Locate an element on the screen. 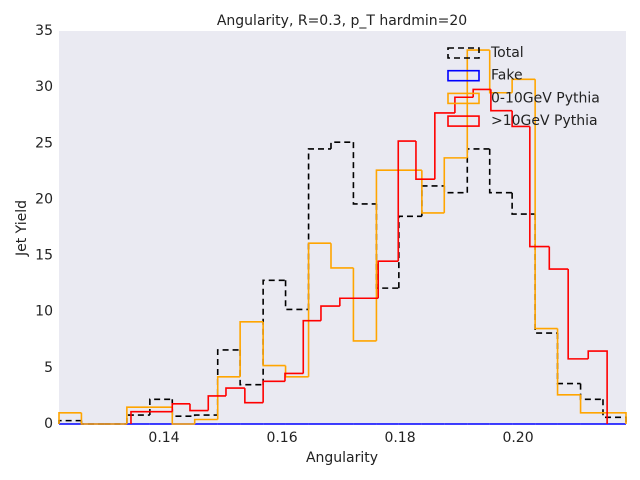  legend-label: Fake is located at coordinates (507, 76).